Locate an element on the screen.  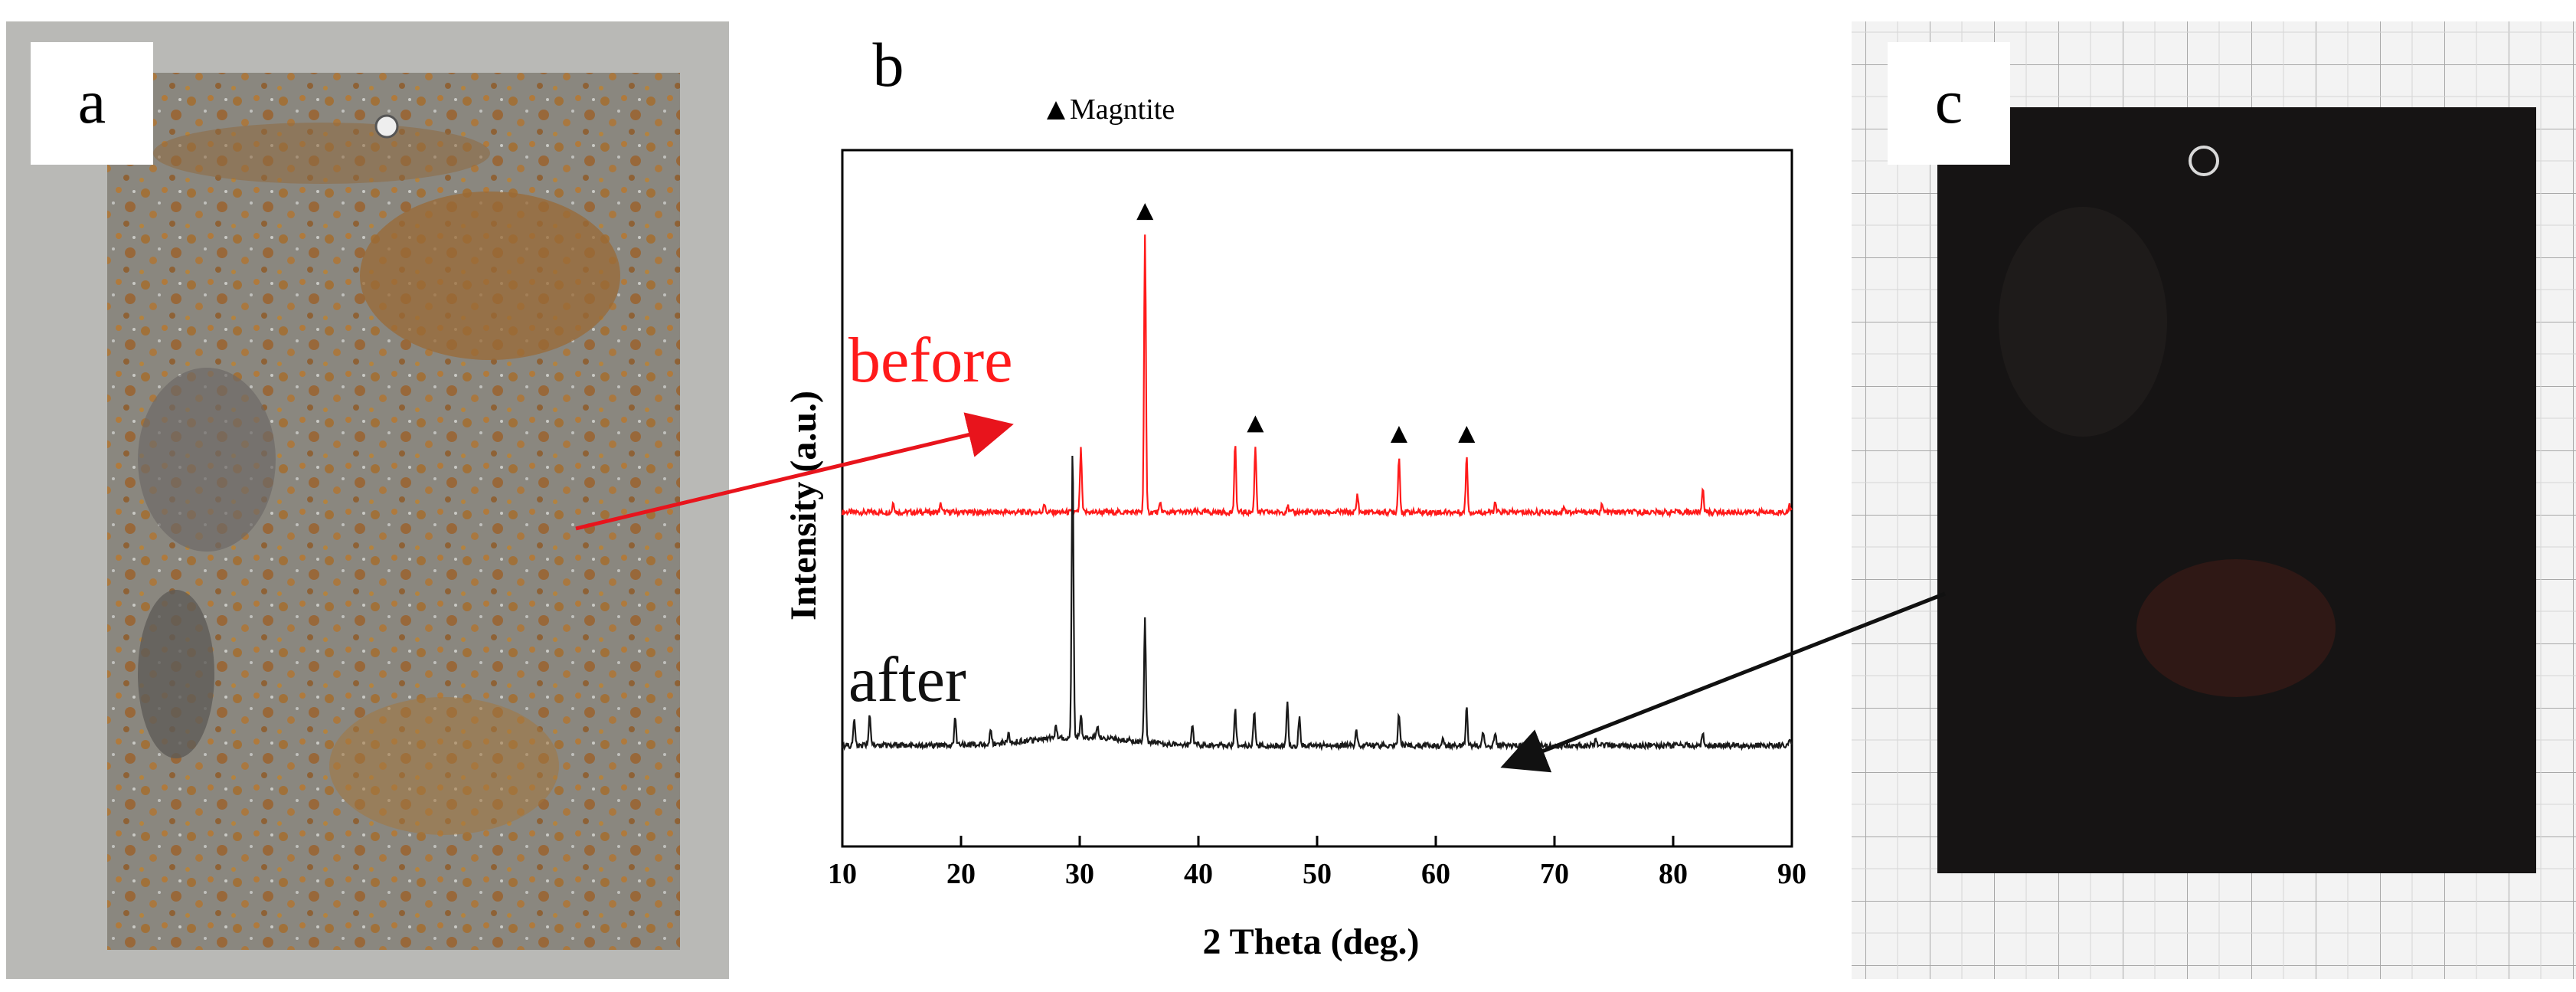
x-tick-label: 80 is located at coordinates (1673, 874).